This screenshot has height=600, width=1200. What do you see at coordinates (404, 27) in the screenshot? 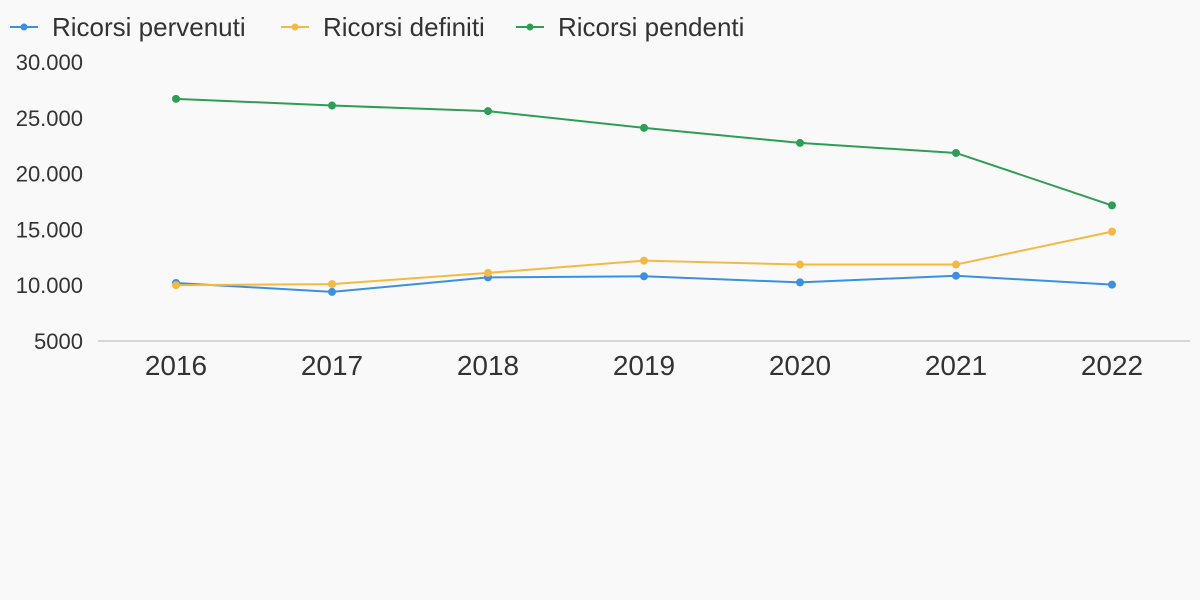
I see `legend-label: Ricorsi definiti` at bounding box center [404, 27].